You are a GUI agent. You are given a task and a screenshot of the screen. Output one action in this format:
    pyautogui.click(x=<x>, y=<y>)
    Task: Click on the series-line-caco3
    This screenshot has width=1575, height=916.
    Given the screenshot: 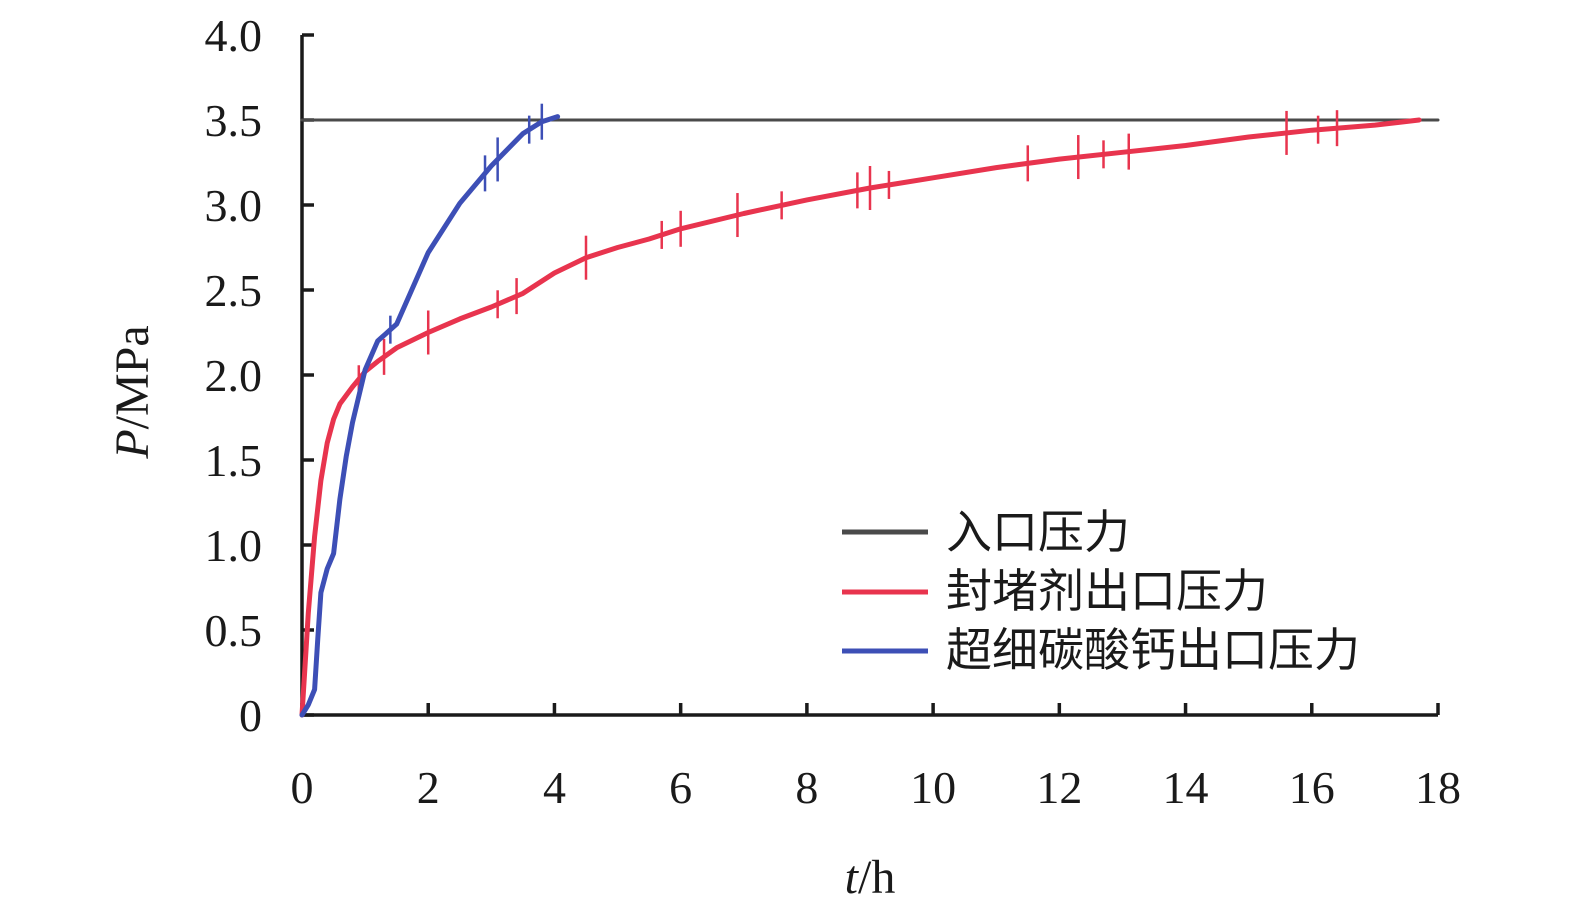 What is the action you would take?
    pyautogui.click(x=430, y=416)
    